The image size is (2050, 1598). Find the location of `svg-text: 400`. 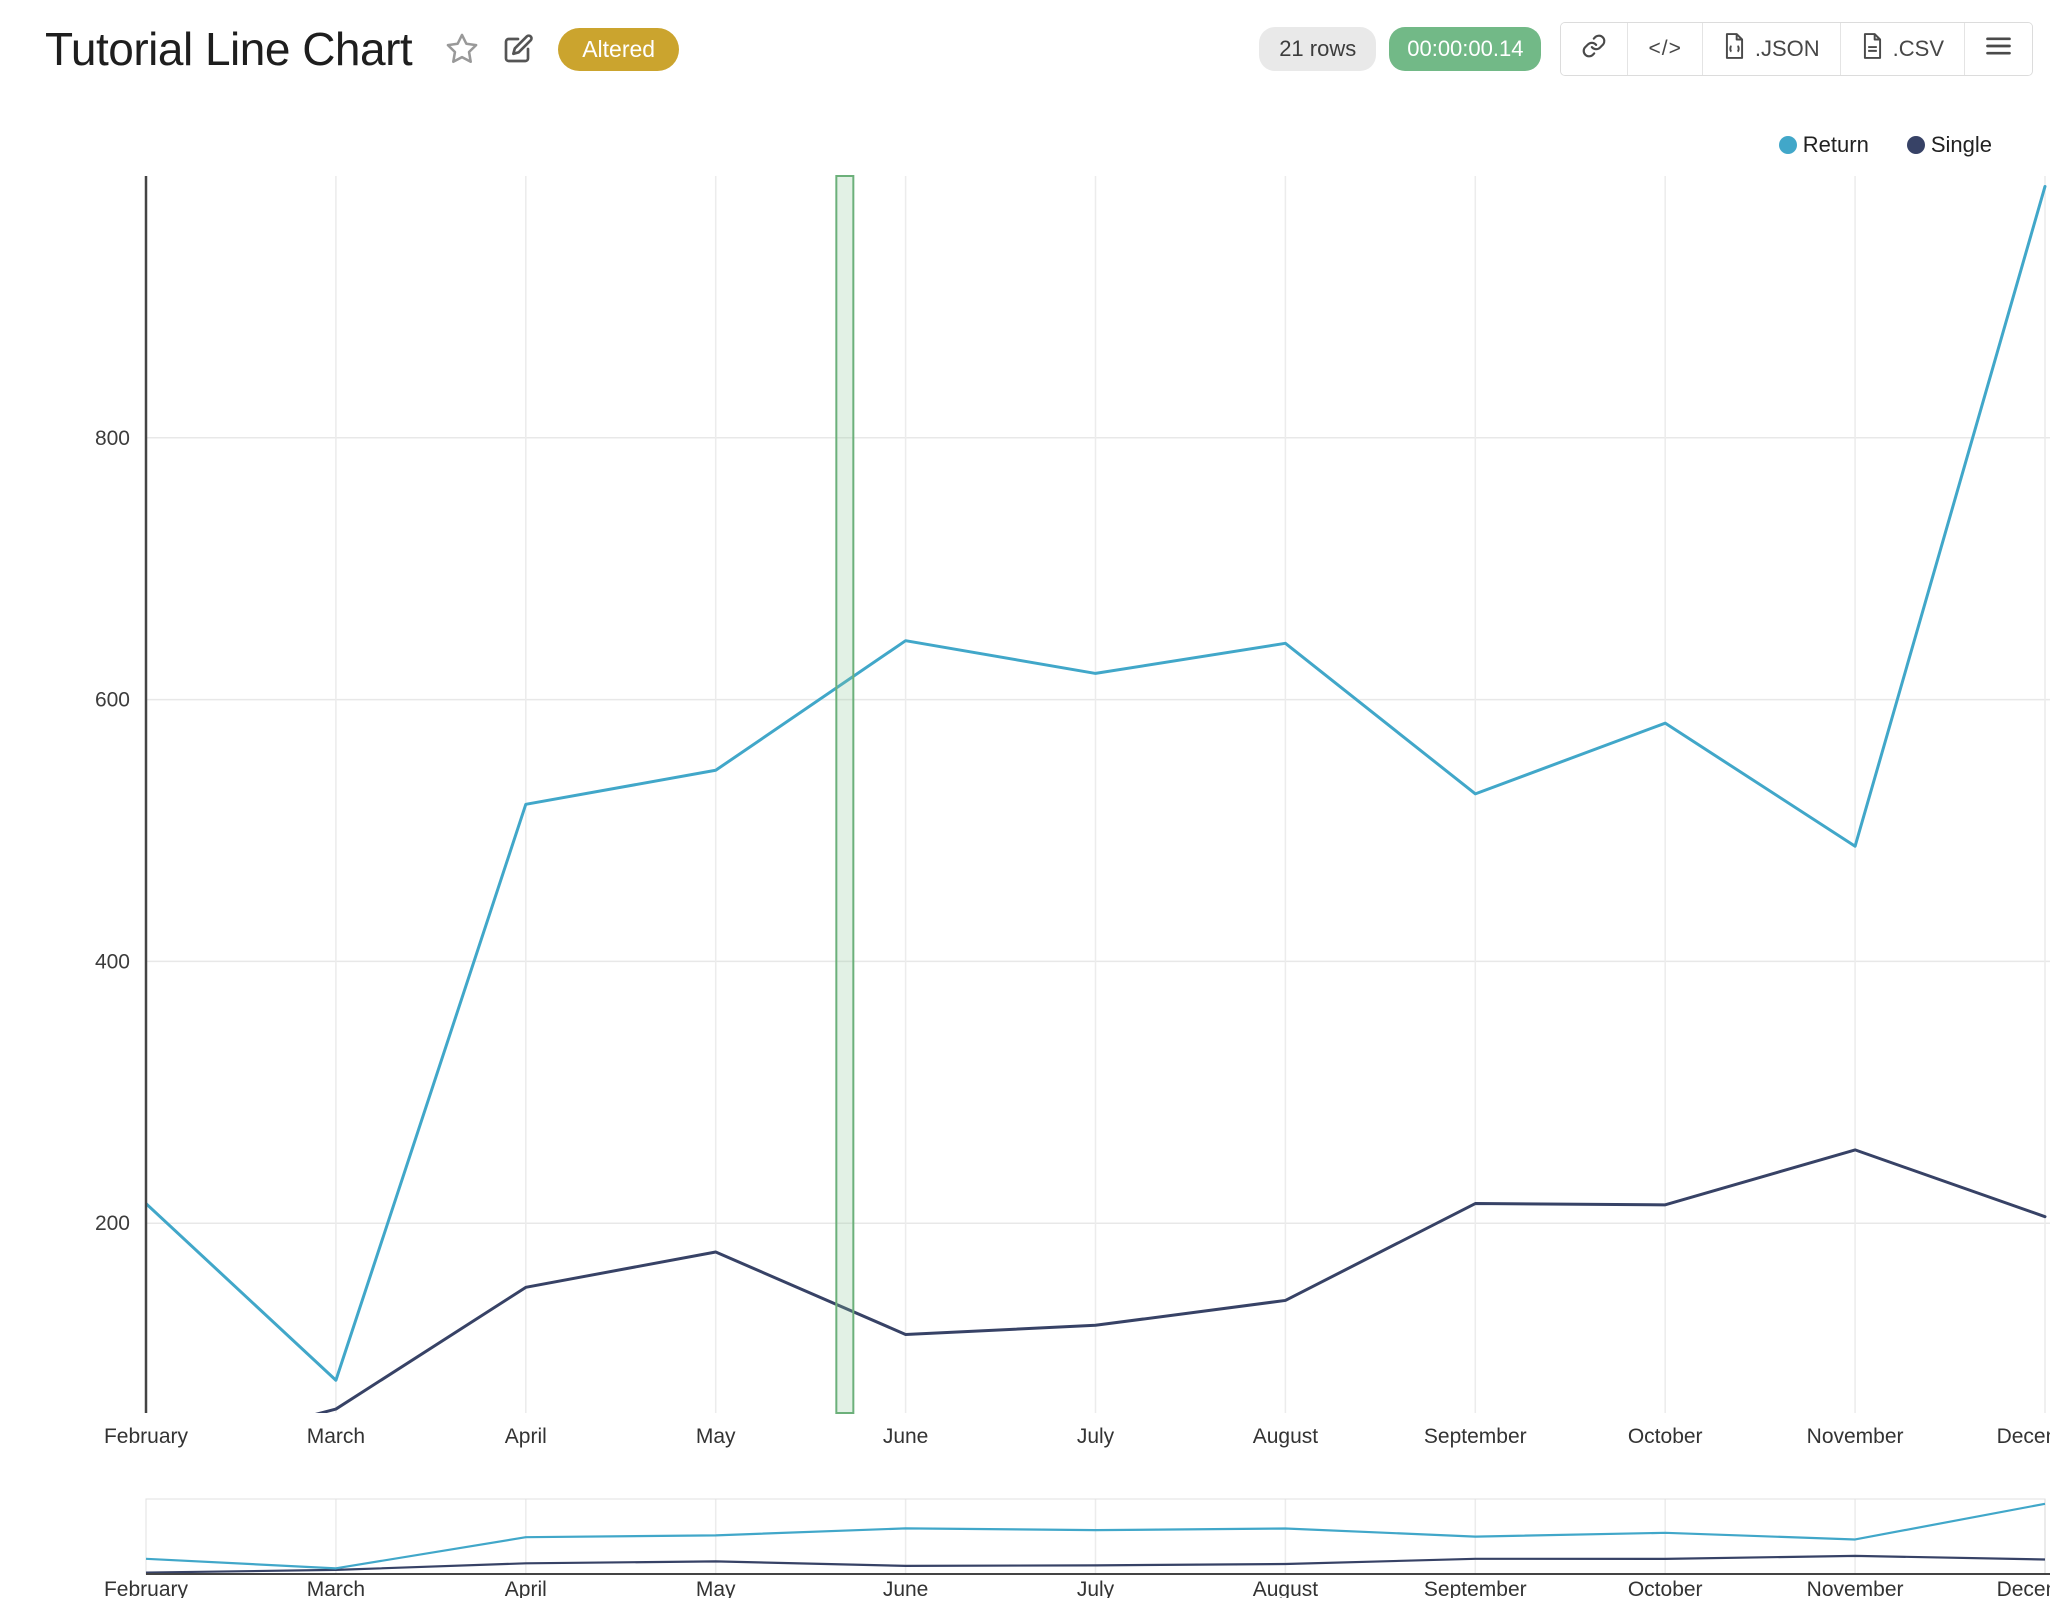

svg-text: 400 is located at coordinates (112, 961).